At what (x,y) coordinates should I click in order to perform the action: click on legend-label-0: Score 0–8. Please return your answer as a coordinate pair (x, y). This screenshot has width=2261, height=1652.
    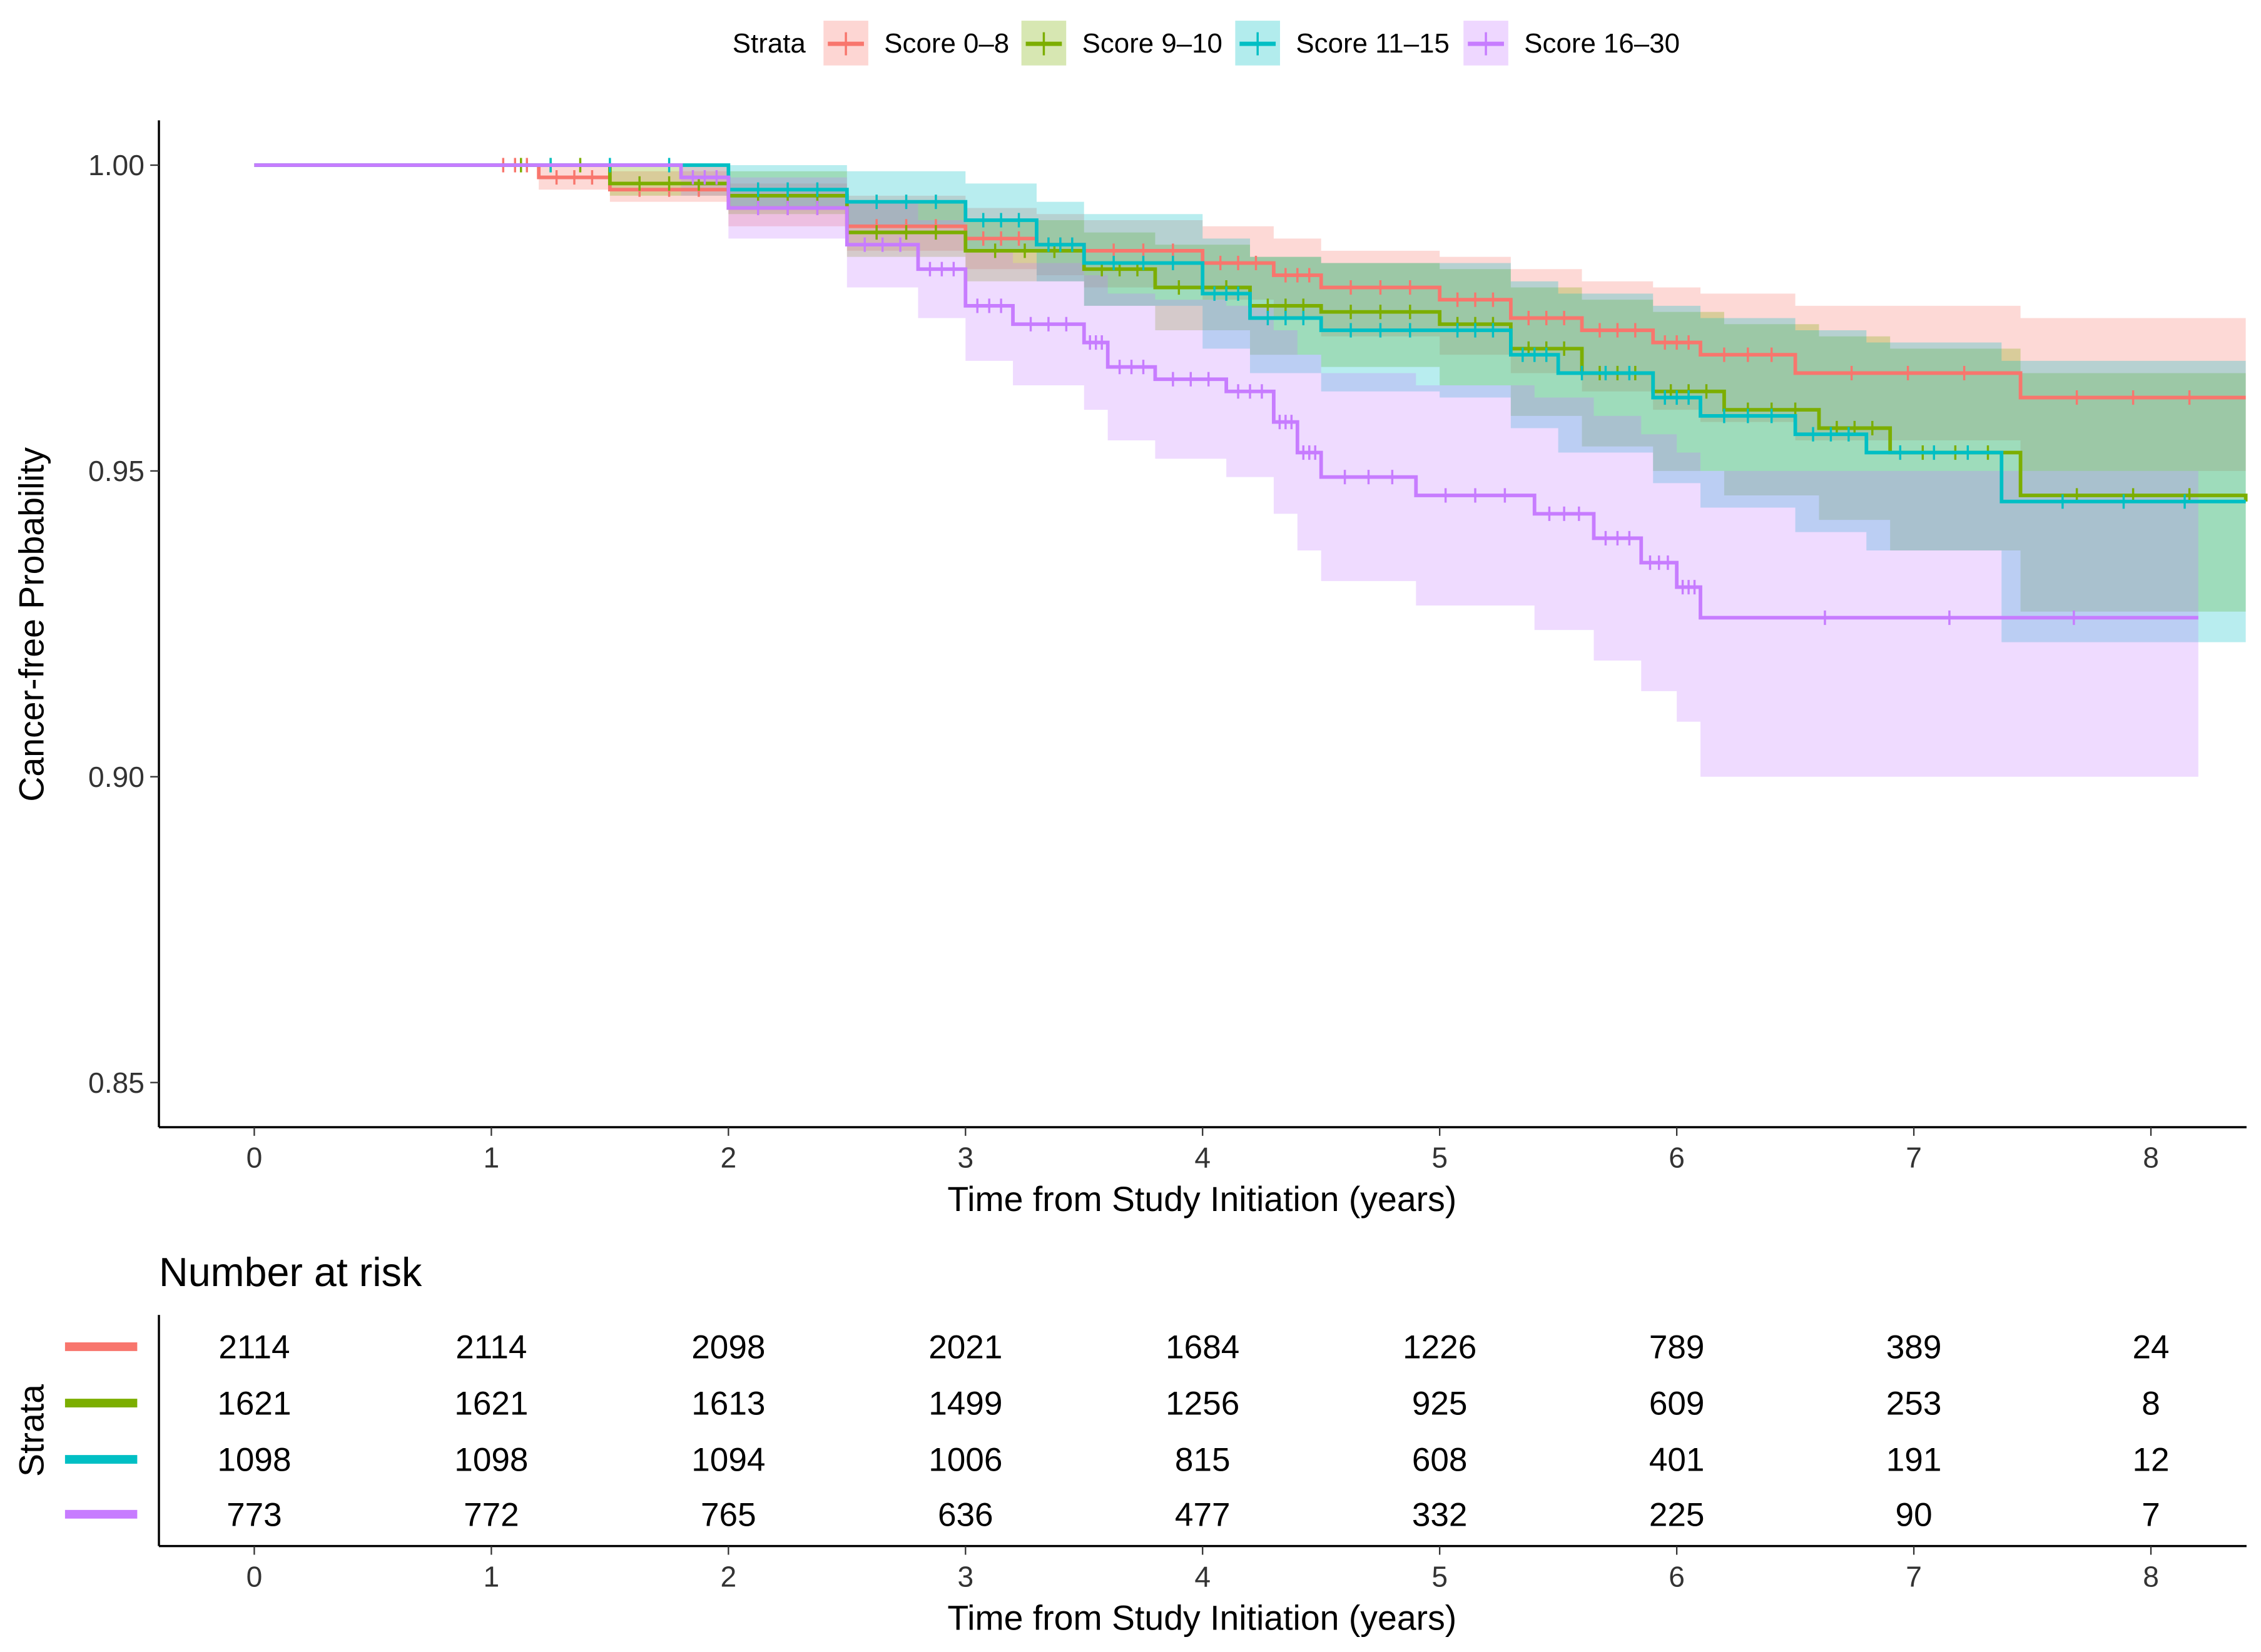
    Looking at the image, I should click on (946, 44).